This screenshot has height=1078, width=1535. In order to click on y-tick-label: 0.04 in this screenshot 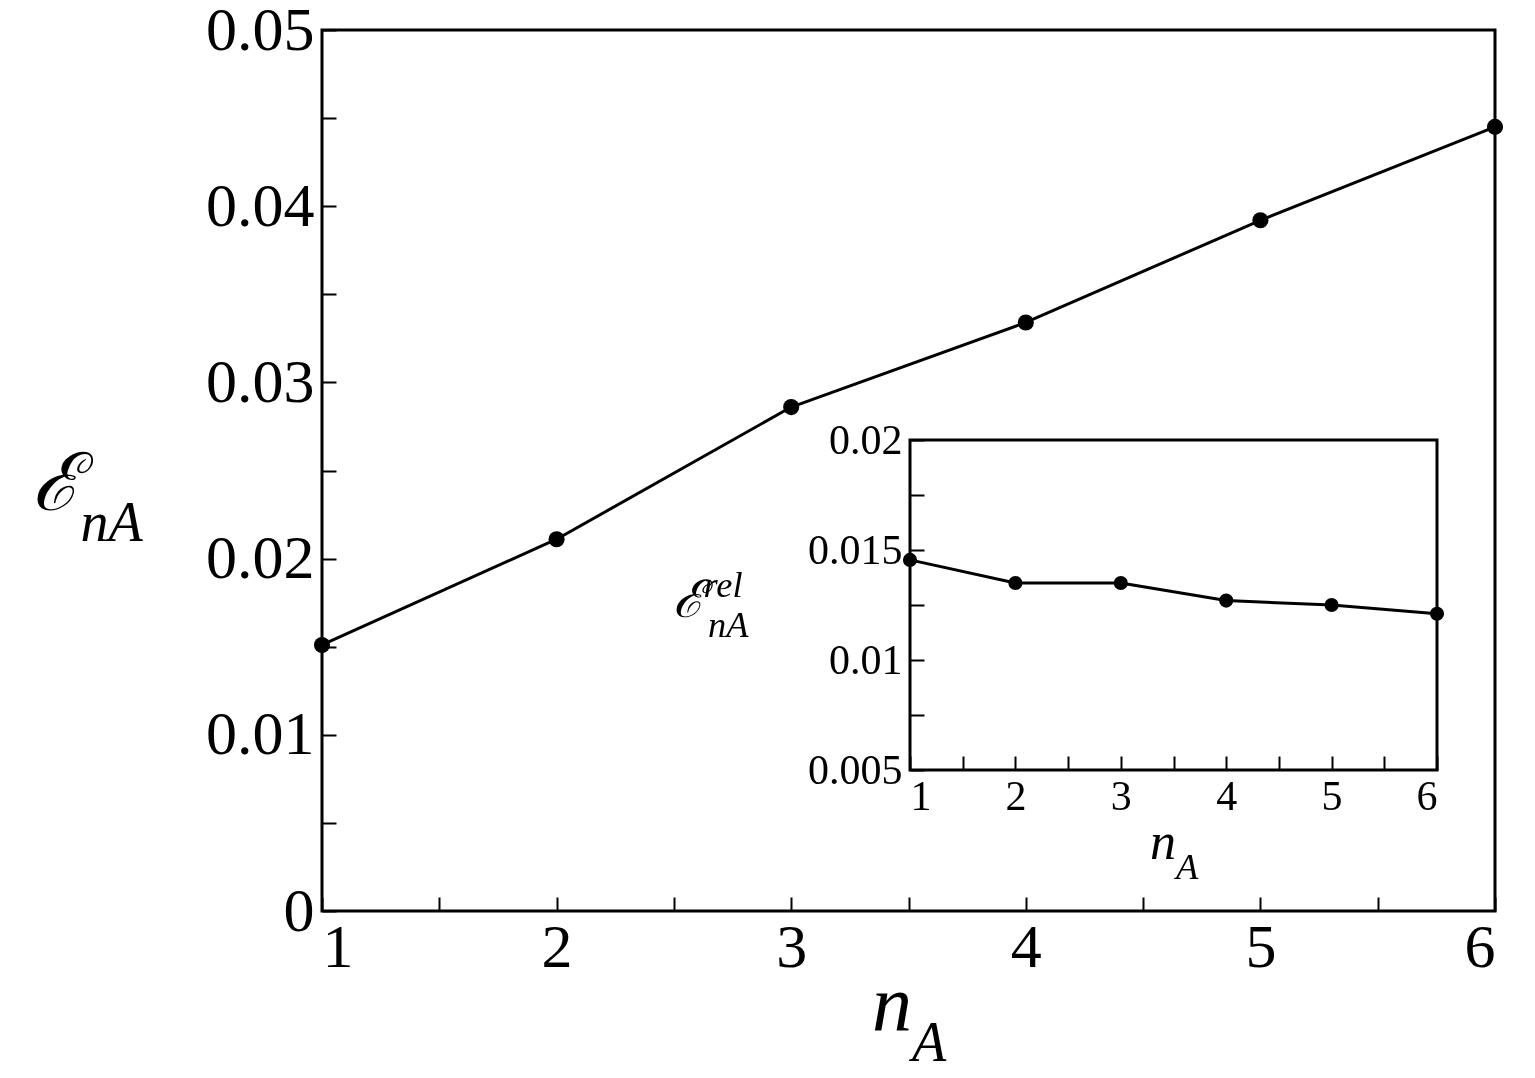, I will do `click(260, 204)`.